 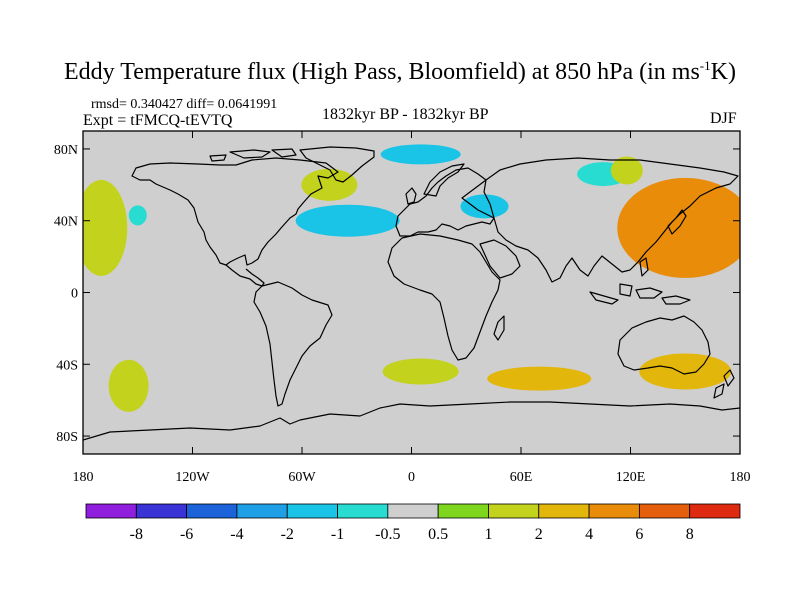 What do you see at coordinates (631, 477) in the screenshot?
I see `x-tick-label: 120E` at bounding box center [631, 477].